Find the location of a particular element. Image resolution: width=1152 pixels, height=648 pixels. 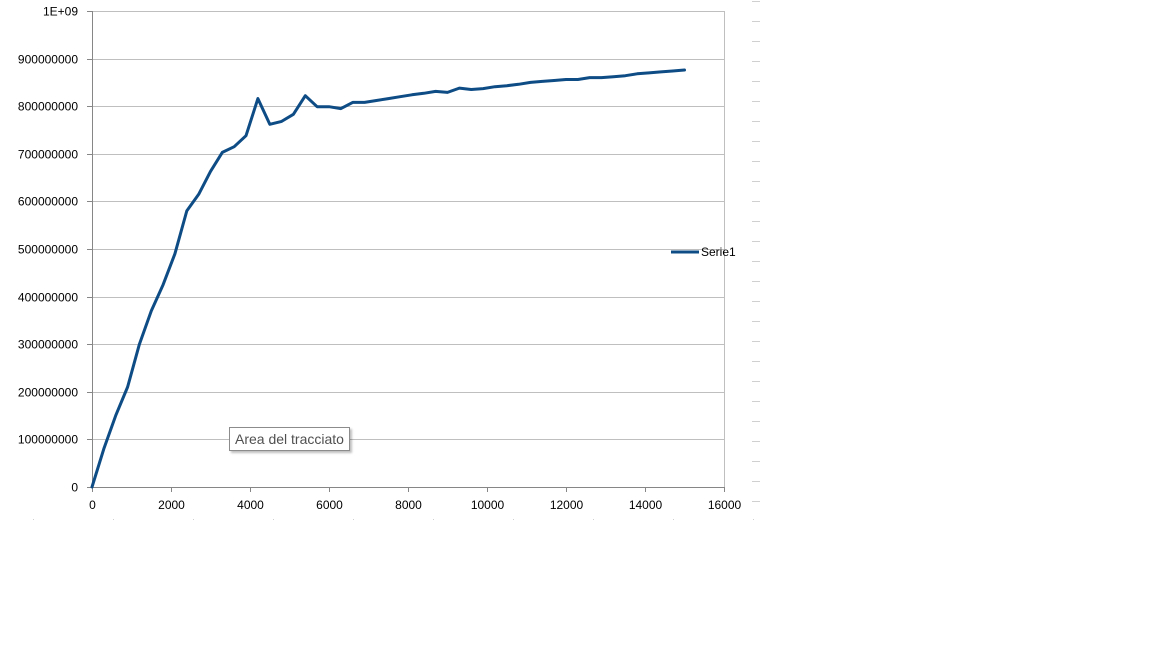

y-tick-label: 900000000 is located at coordinates (48, 60).